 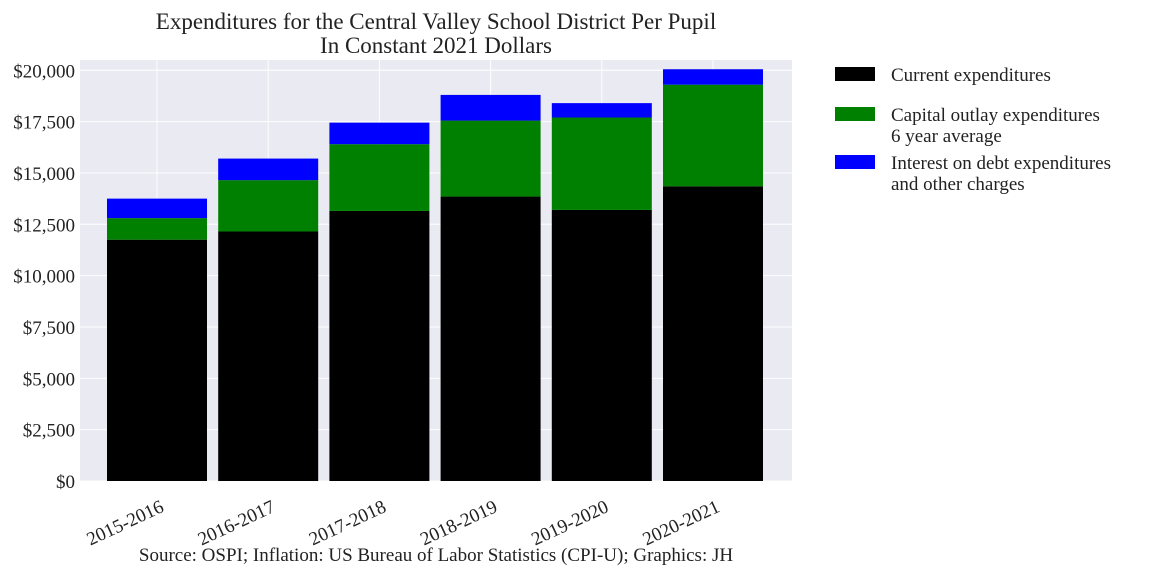 I want to click on legend-label: Capital outlay expenditures, so click(x=995, y=115).